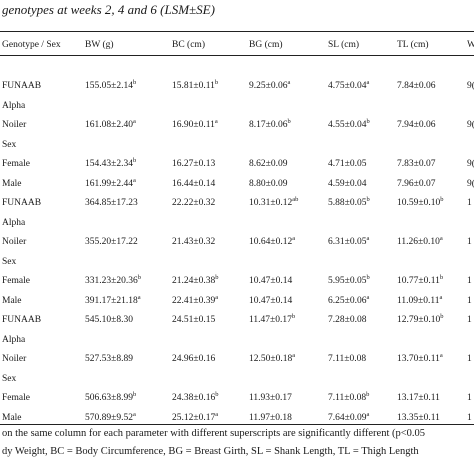 The width and height of the screenshot is (474, 474). Describe the element at coordinates (108, 9) in the screenshot. I see `table-caption: genotypes at weeks 2, 4 and 6 (LSM±SE)` at that location.